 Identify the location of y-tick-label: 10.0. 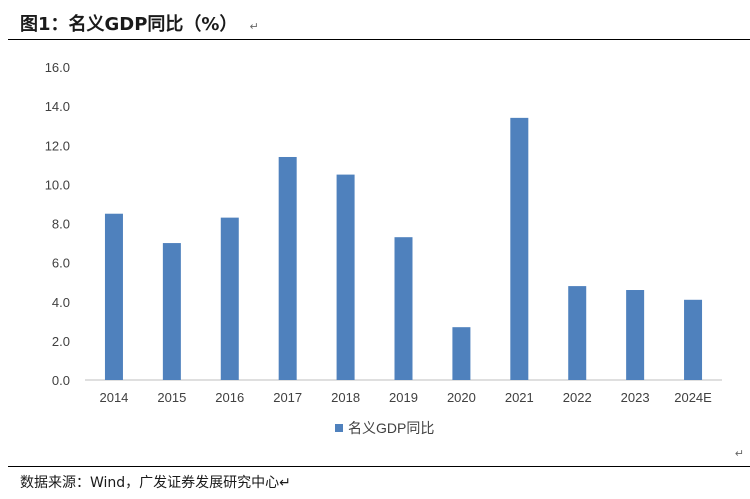
(57, 184).